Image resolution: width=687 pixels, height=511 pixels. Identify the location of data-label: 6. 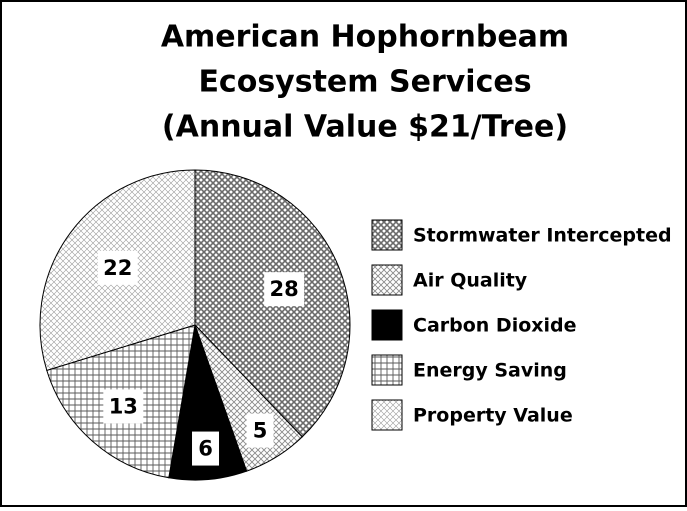
(205, 449).